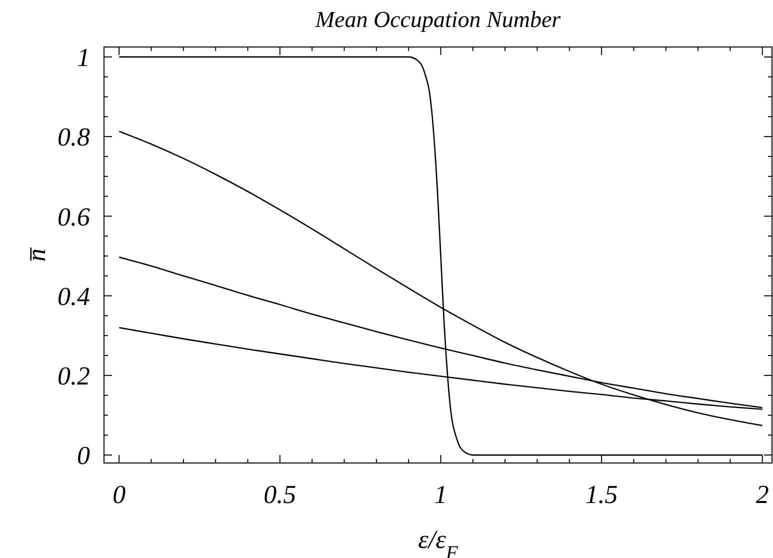  What do you see at coordinates (37, 254) in the screenshot?
I see `y-axis-title: n̅` at bounding box center [37, 254].